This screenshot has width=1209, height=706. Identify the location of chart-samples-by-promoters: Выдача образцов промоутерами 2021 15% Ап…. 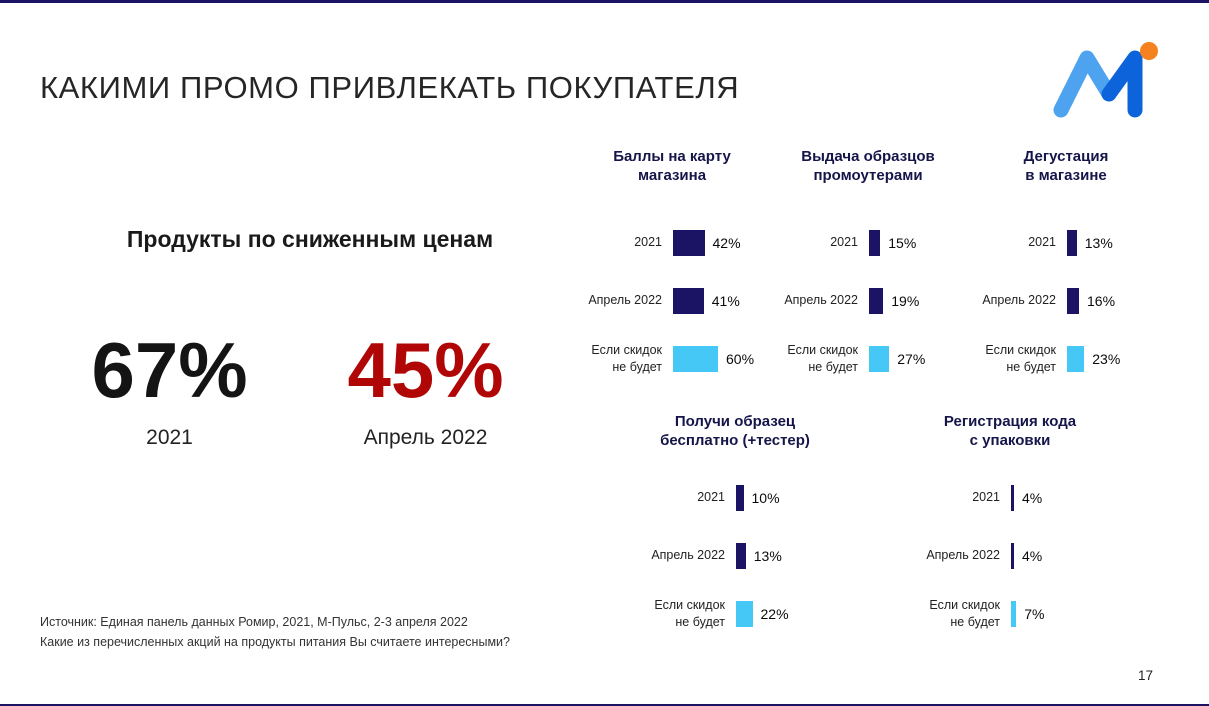
(868, 276).